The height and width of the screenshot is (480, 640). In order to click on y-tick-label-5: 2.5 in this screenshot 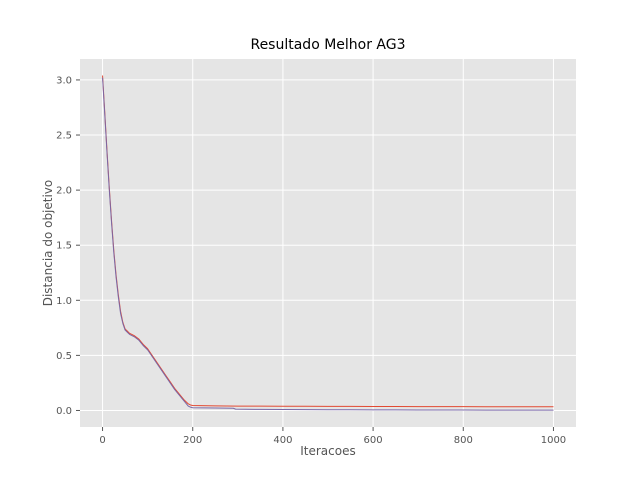, I will do `click(64, 136)`.